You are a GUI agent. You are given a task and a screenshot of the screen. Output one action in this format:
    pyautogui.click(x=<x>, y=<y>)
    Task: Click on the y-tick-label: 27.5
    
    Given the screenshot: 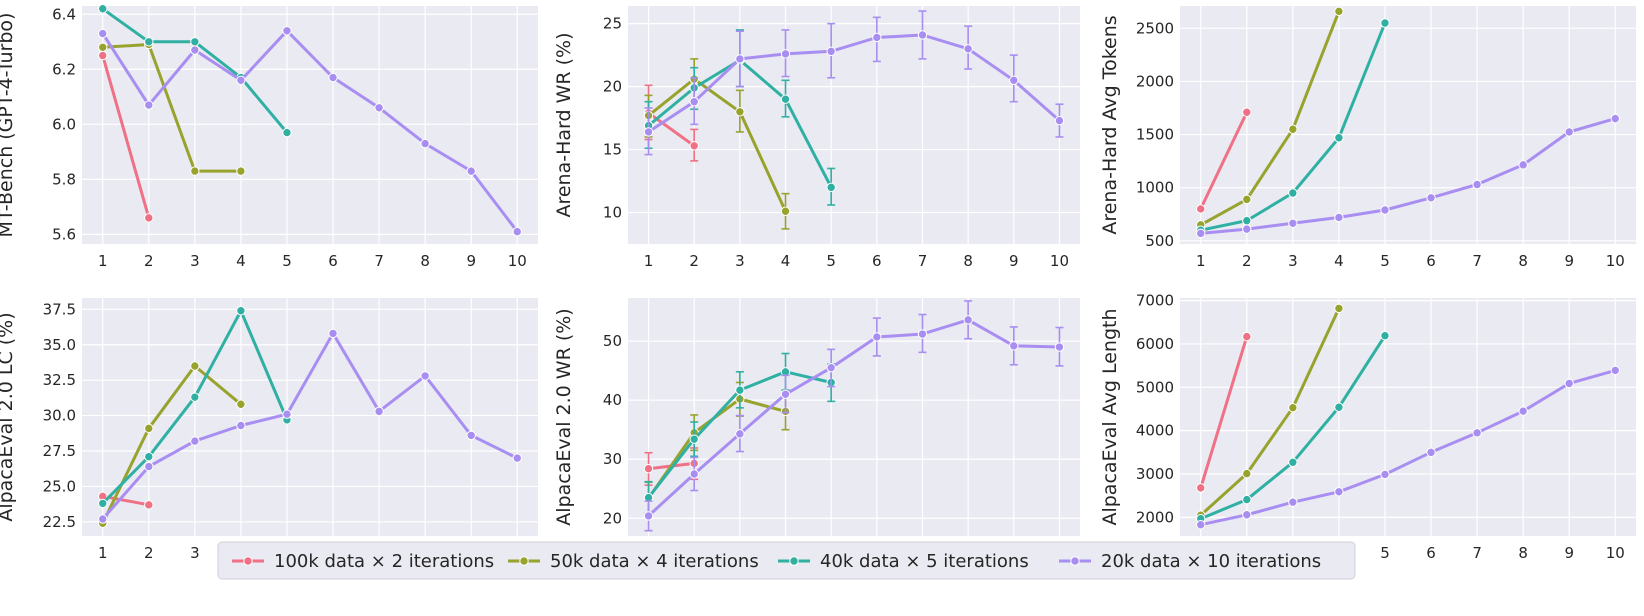 What is the action you would take?
    pyautogui.click(x=59, y=451)
    